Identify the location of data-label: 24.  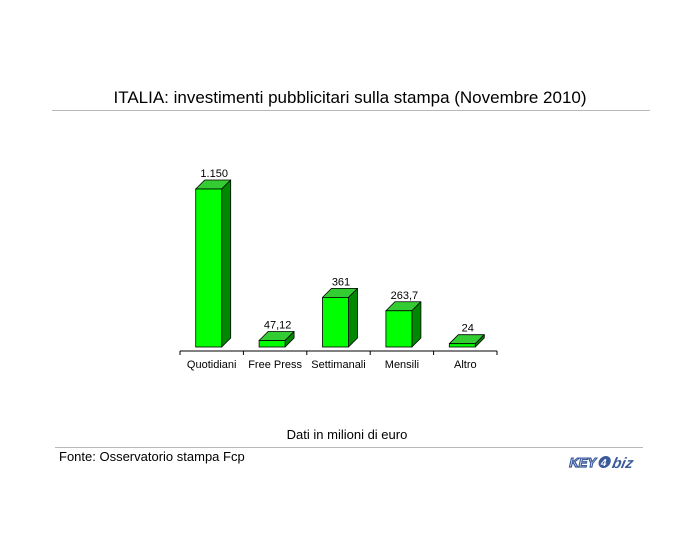
(468, 329).